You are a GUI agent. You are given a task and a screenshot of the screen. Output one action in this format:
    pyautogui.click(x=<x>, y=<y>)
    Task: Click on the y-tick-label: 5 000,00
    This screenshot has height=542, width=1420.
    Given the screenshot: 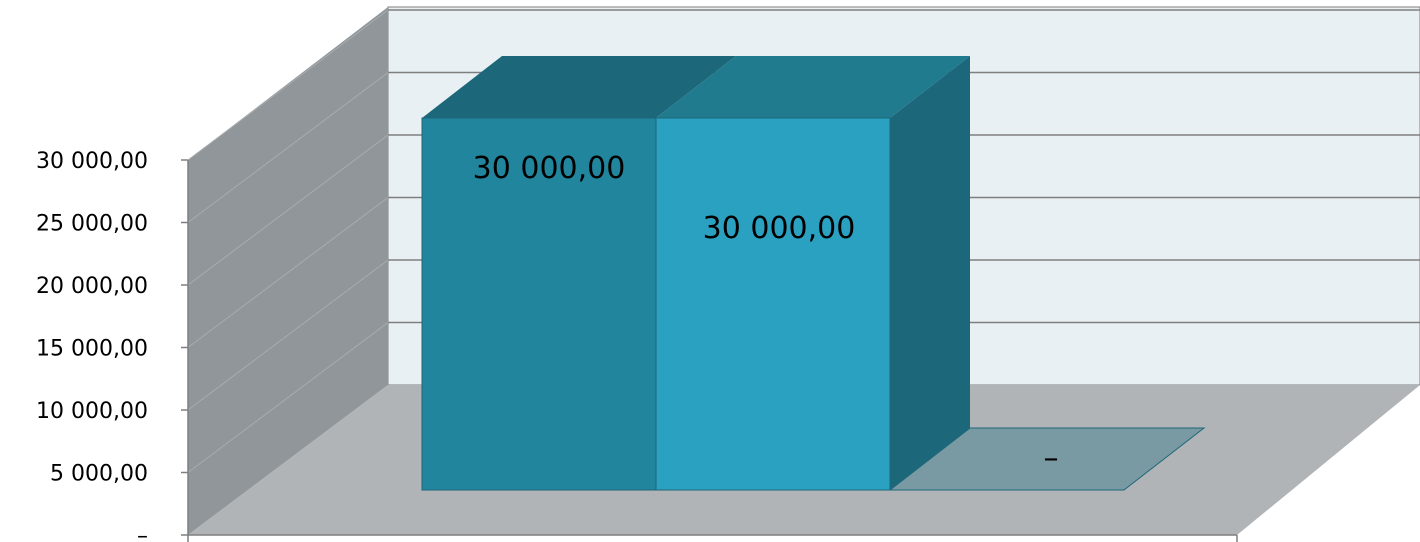 What is the action you would take?
    pyautogui.click(x=99, y=474)
    